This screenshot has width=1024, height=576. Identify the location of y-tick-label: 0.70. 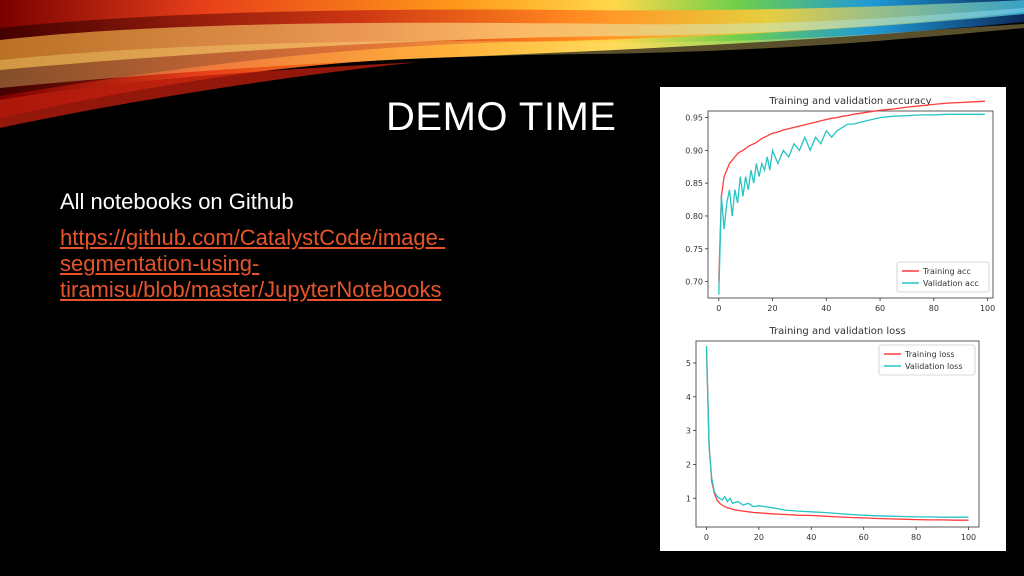
(694, 282).